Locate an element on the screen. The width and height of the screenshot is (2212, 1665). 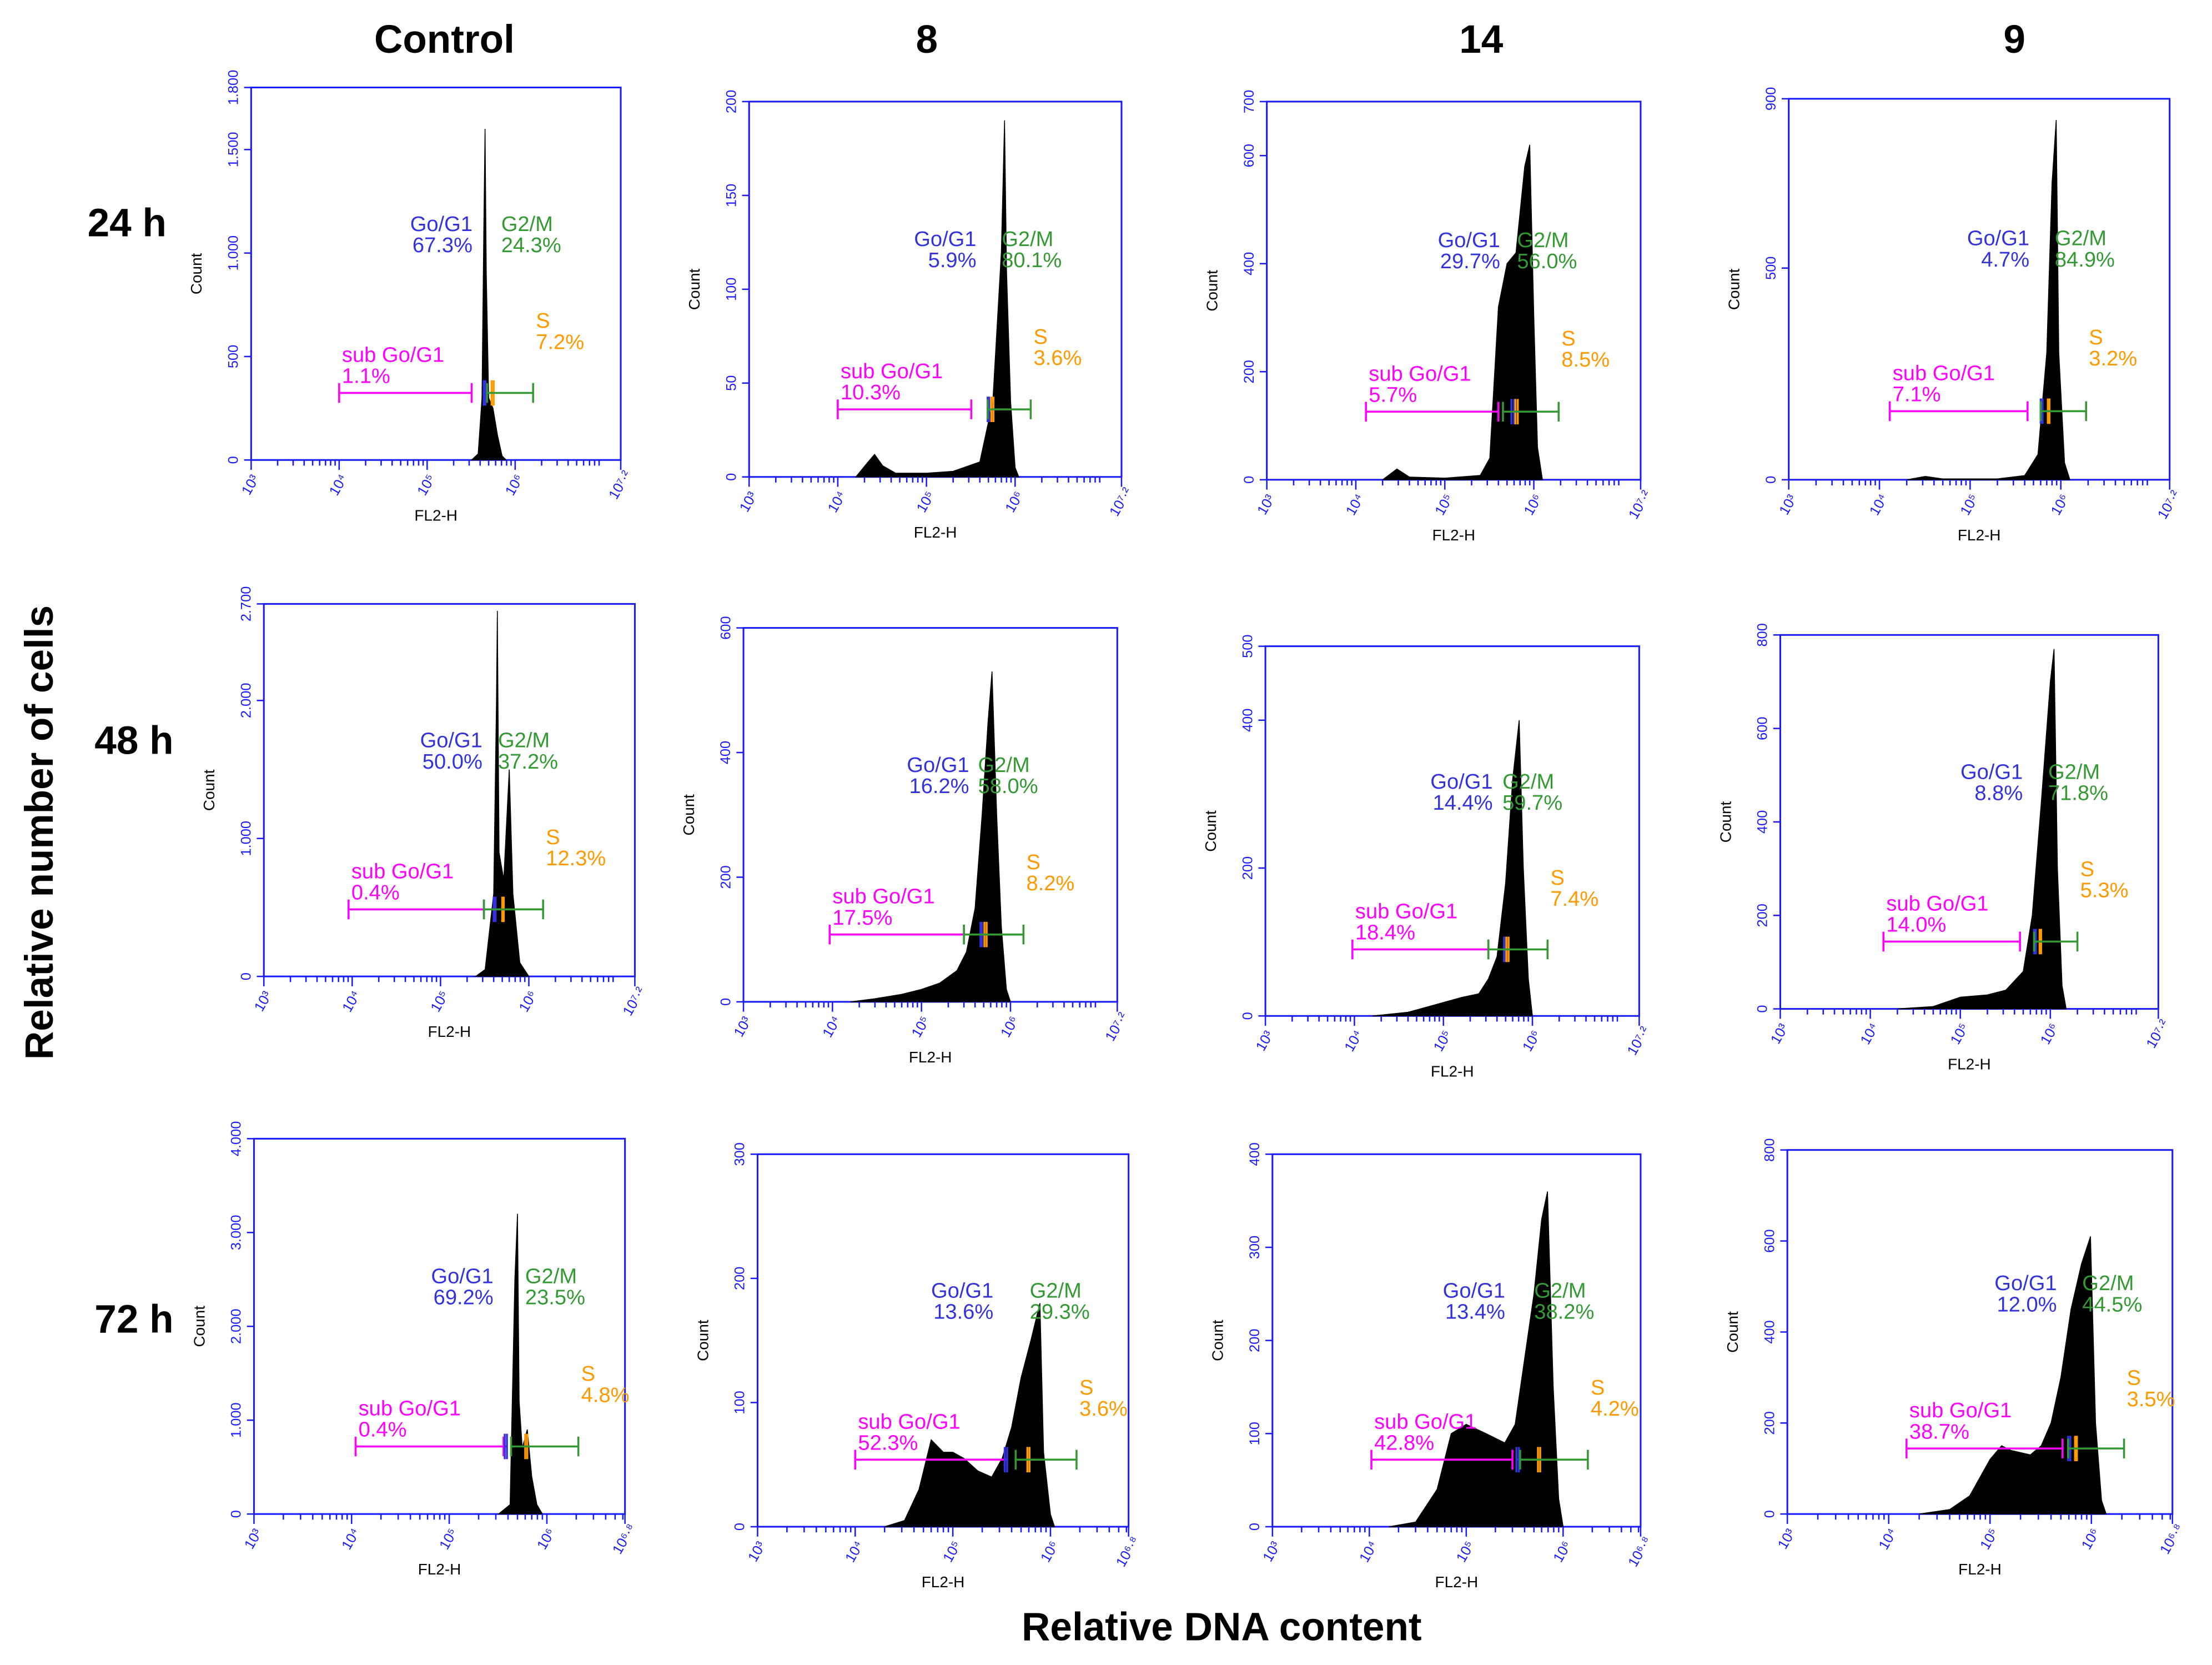
gate-percent: 56.0% is located at coordinates (1547, 261).